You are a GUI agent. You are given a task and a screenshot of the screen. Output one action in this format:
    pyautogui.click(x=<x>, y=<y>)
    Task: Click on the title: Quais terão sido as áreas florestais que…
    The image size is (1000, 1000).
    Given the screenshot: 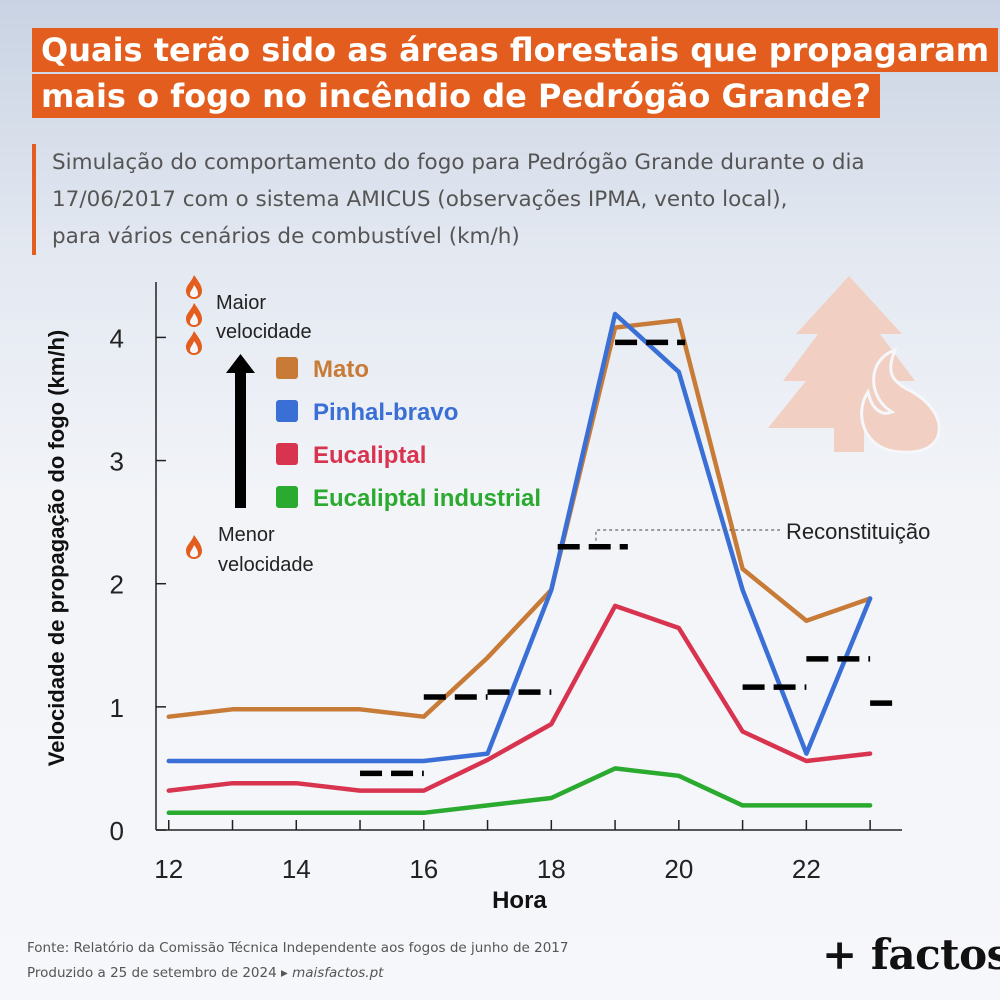 What is the action you would take?
    pyautogui.click(x=515, y=74)
    